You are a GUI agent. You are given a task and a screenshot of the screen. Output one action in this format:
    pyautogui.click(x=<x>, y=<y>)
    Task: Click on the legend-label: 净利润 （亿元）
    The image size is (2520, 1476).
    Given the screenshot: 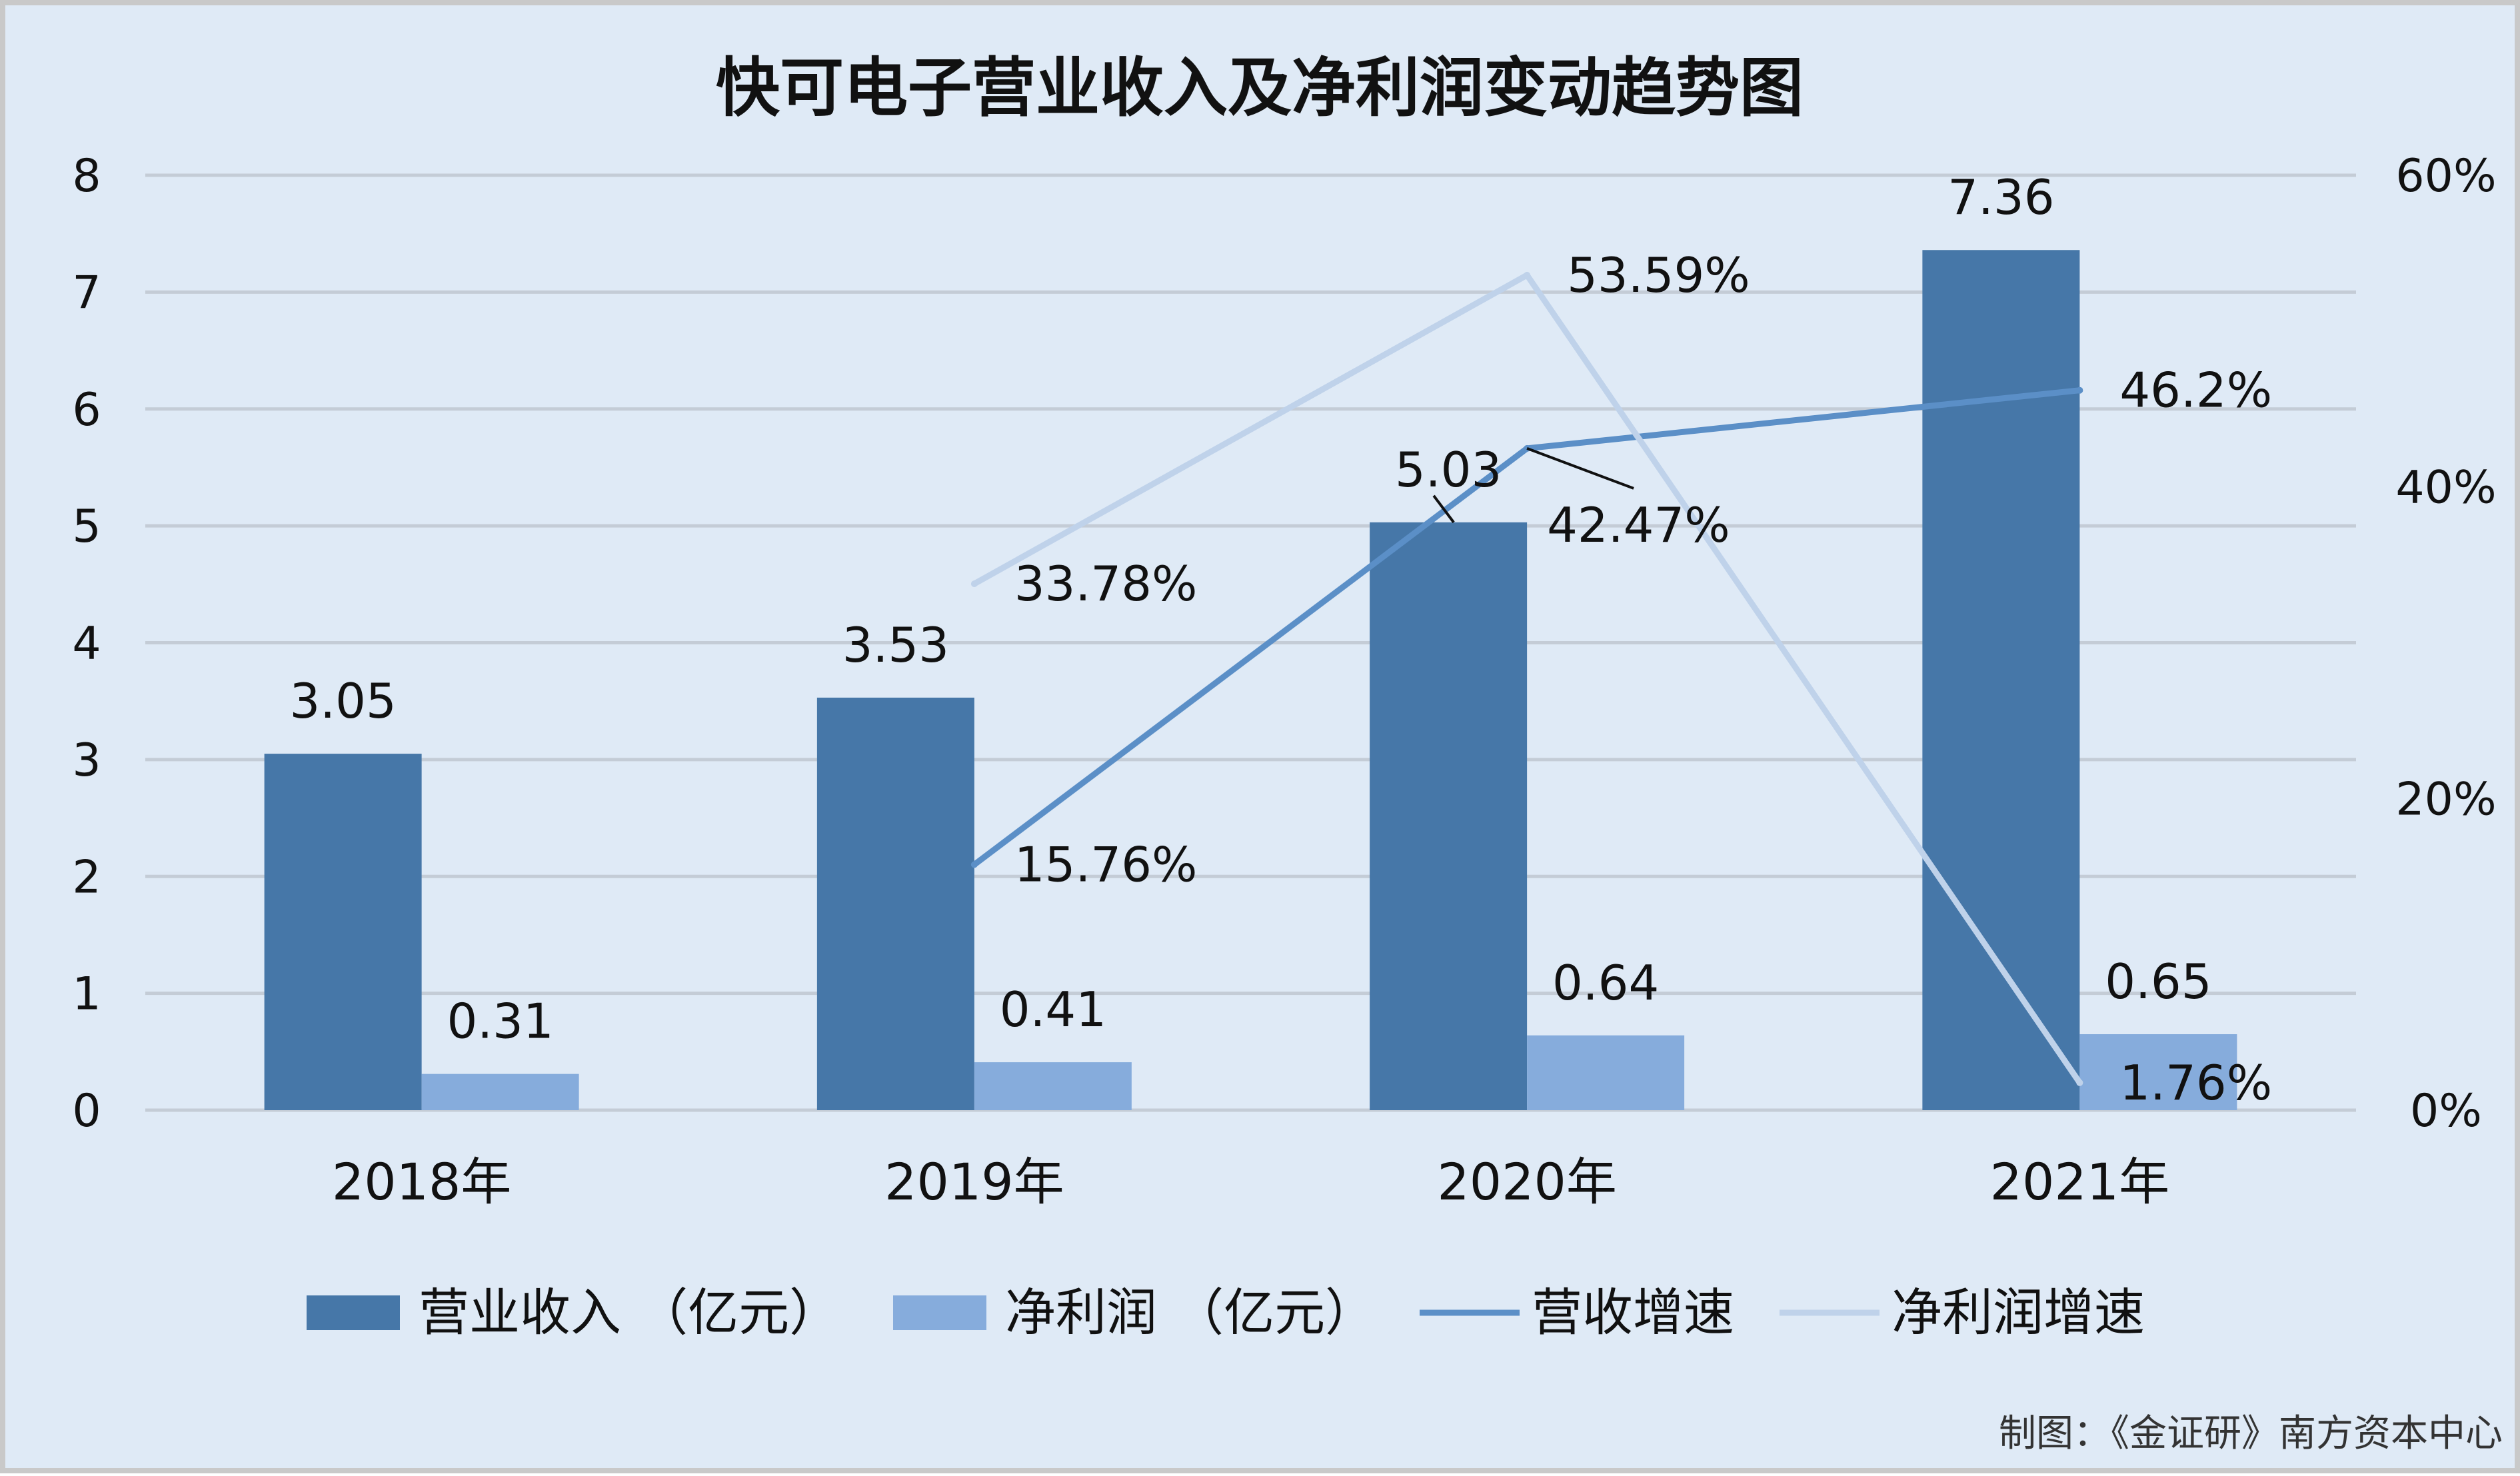 What is the action you would take?
    pyautogui.click(x=1190, y=1312)
    